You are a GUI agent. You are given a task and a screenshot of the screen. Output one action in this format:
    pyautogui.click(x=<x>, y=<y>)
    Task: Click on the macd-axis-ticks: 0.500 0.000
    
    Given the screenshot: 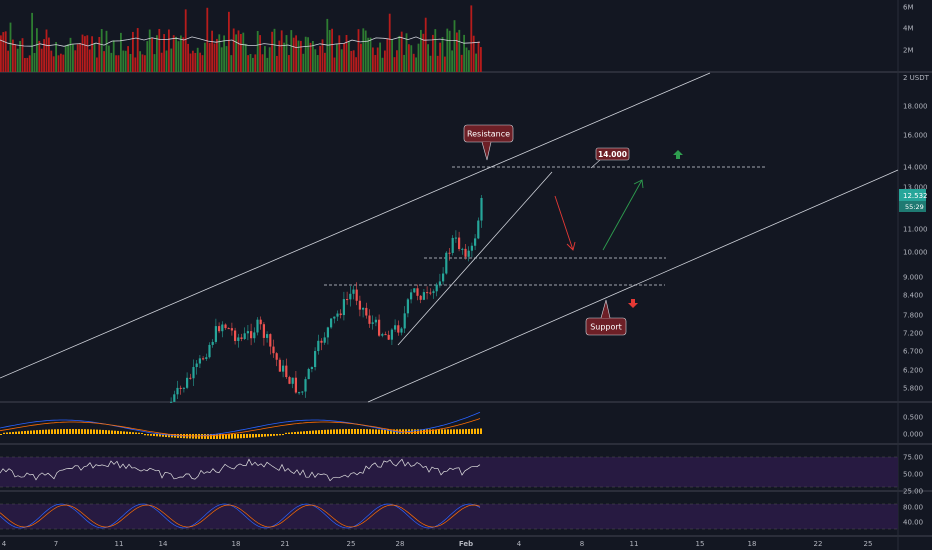 What is the action you would take?
    pyautogui.click(x=913, y=426)
    